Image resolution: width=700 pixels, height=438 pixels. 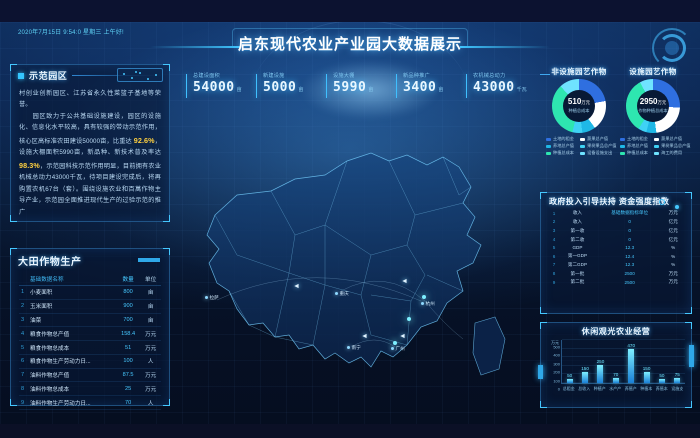 I want to click on row-qty: 800, so click(x=128, y=292).